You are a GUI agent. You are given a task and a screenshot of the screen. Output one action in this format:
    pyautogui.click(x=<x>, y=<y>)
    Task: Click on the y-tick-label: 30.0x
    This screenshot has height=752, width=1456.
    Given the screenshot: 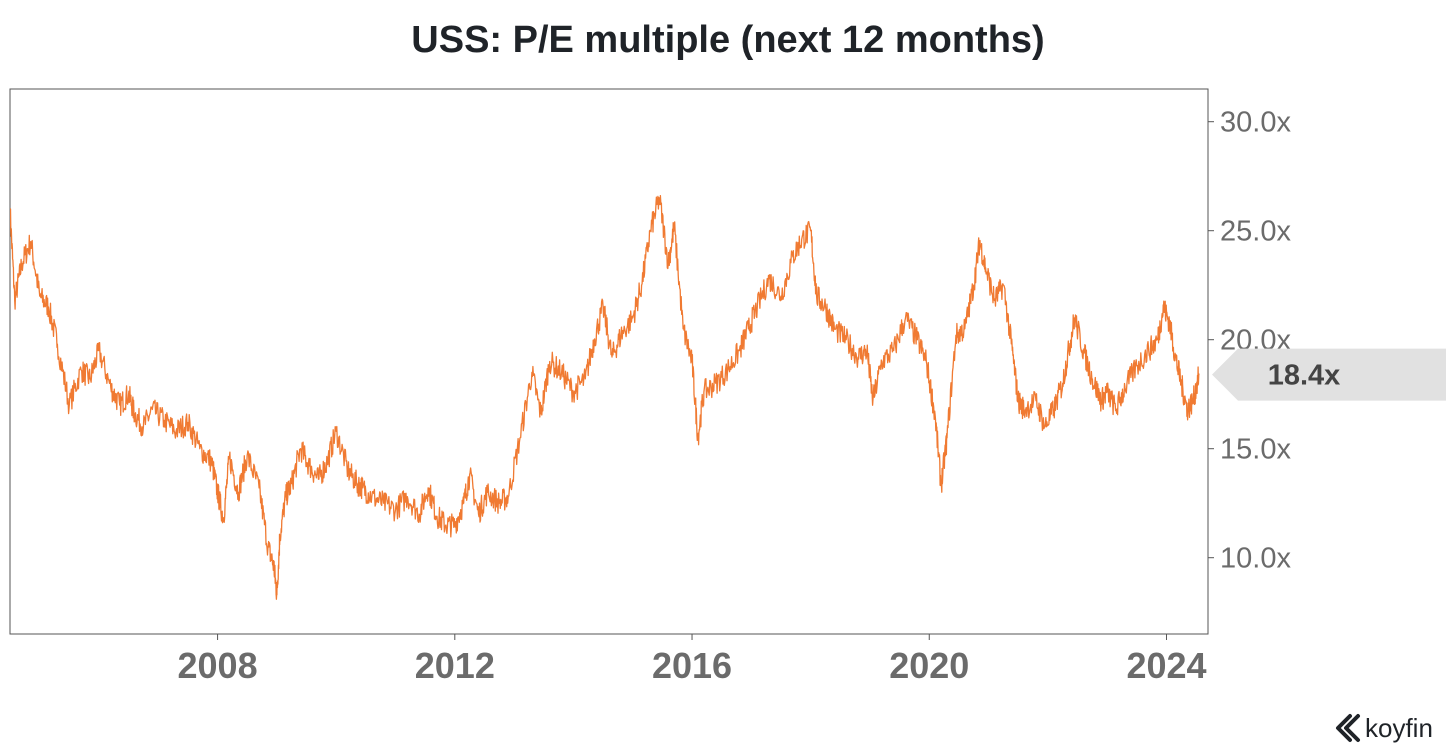 What is the action you would take?
    pyautogui.click(x=1255, y=123)
    